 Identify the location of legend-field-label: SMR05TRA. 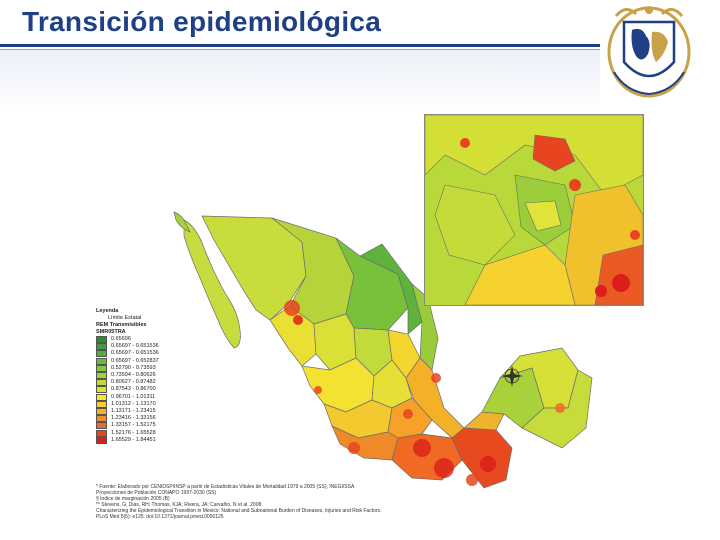
(111, 332).